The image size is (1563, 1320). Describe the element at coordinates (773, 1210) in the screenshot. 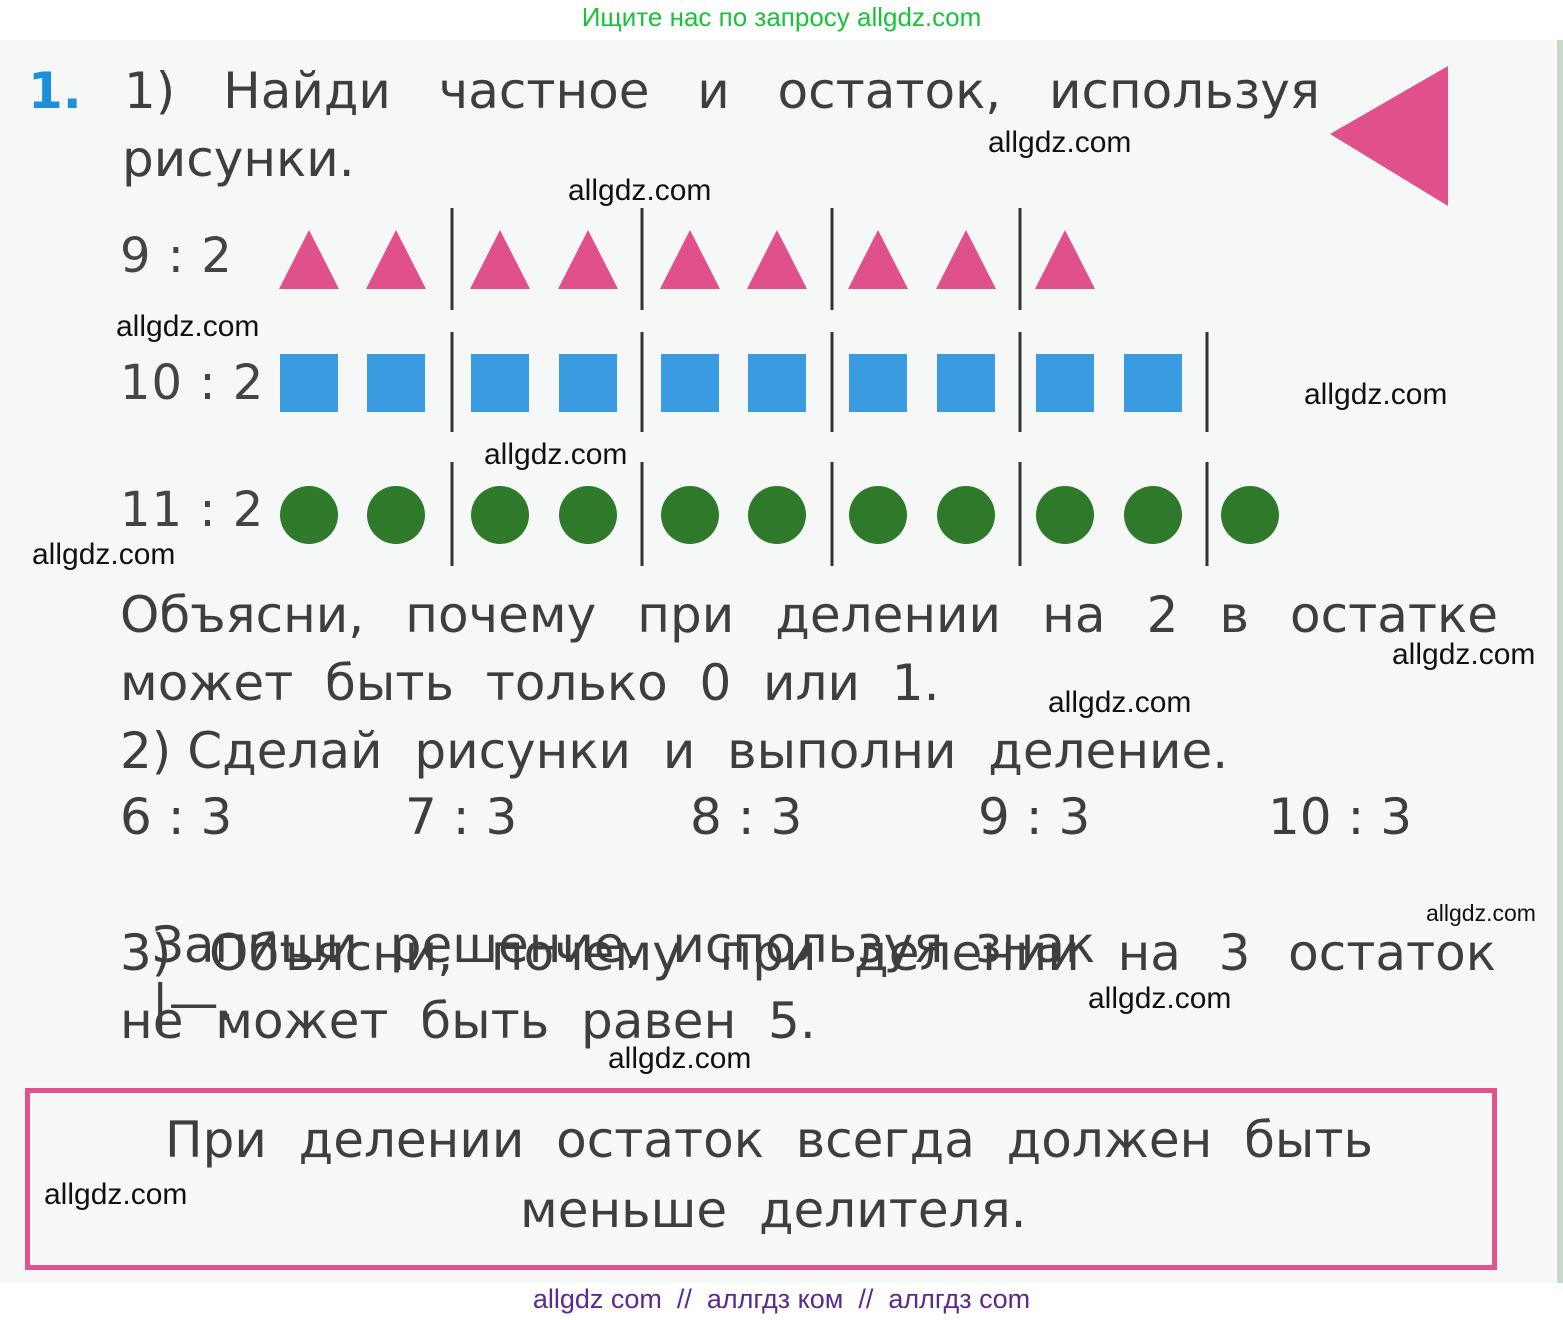

I see `rule-line2: меньше делителя.` at that location.